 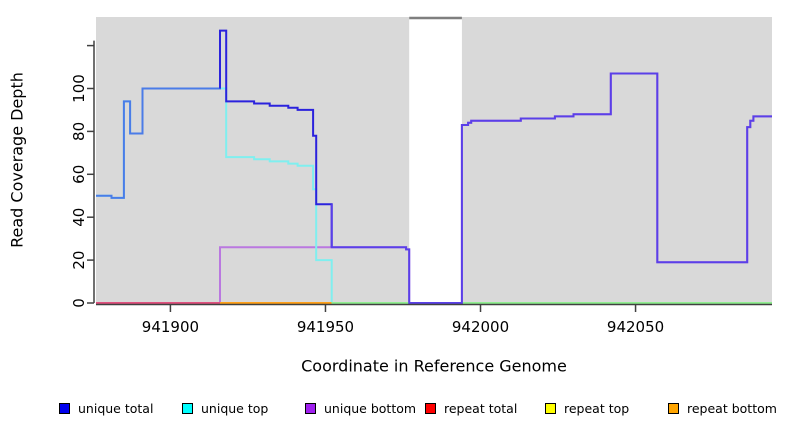 I want to click on y-axis-label: Read Coverage Depth, so click(x=17, y=160).